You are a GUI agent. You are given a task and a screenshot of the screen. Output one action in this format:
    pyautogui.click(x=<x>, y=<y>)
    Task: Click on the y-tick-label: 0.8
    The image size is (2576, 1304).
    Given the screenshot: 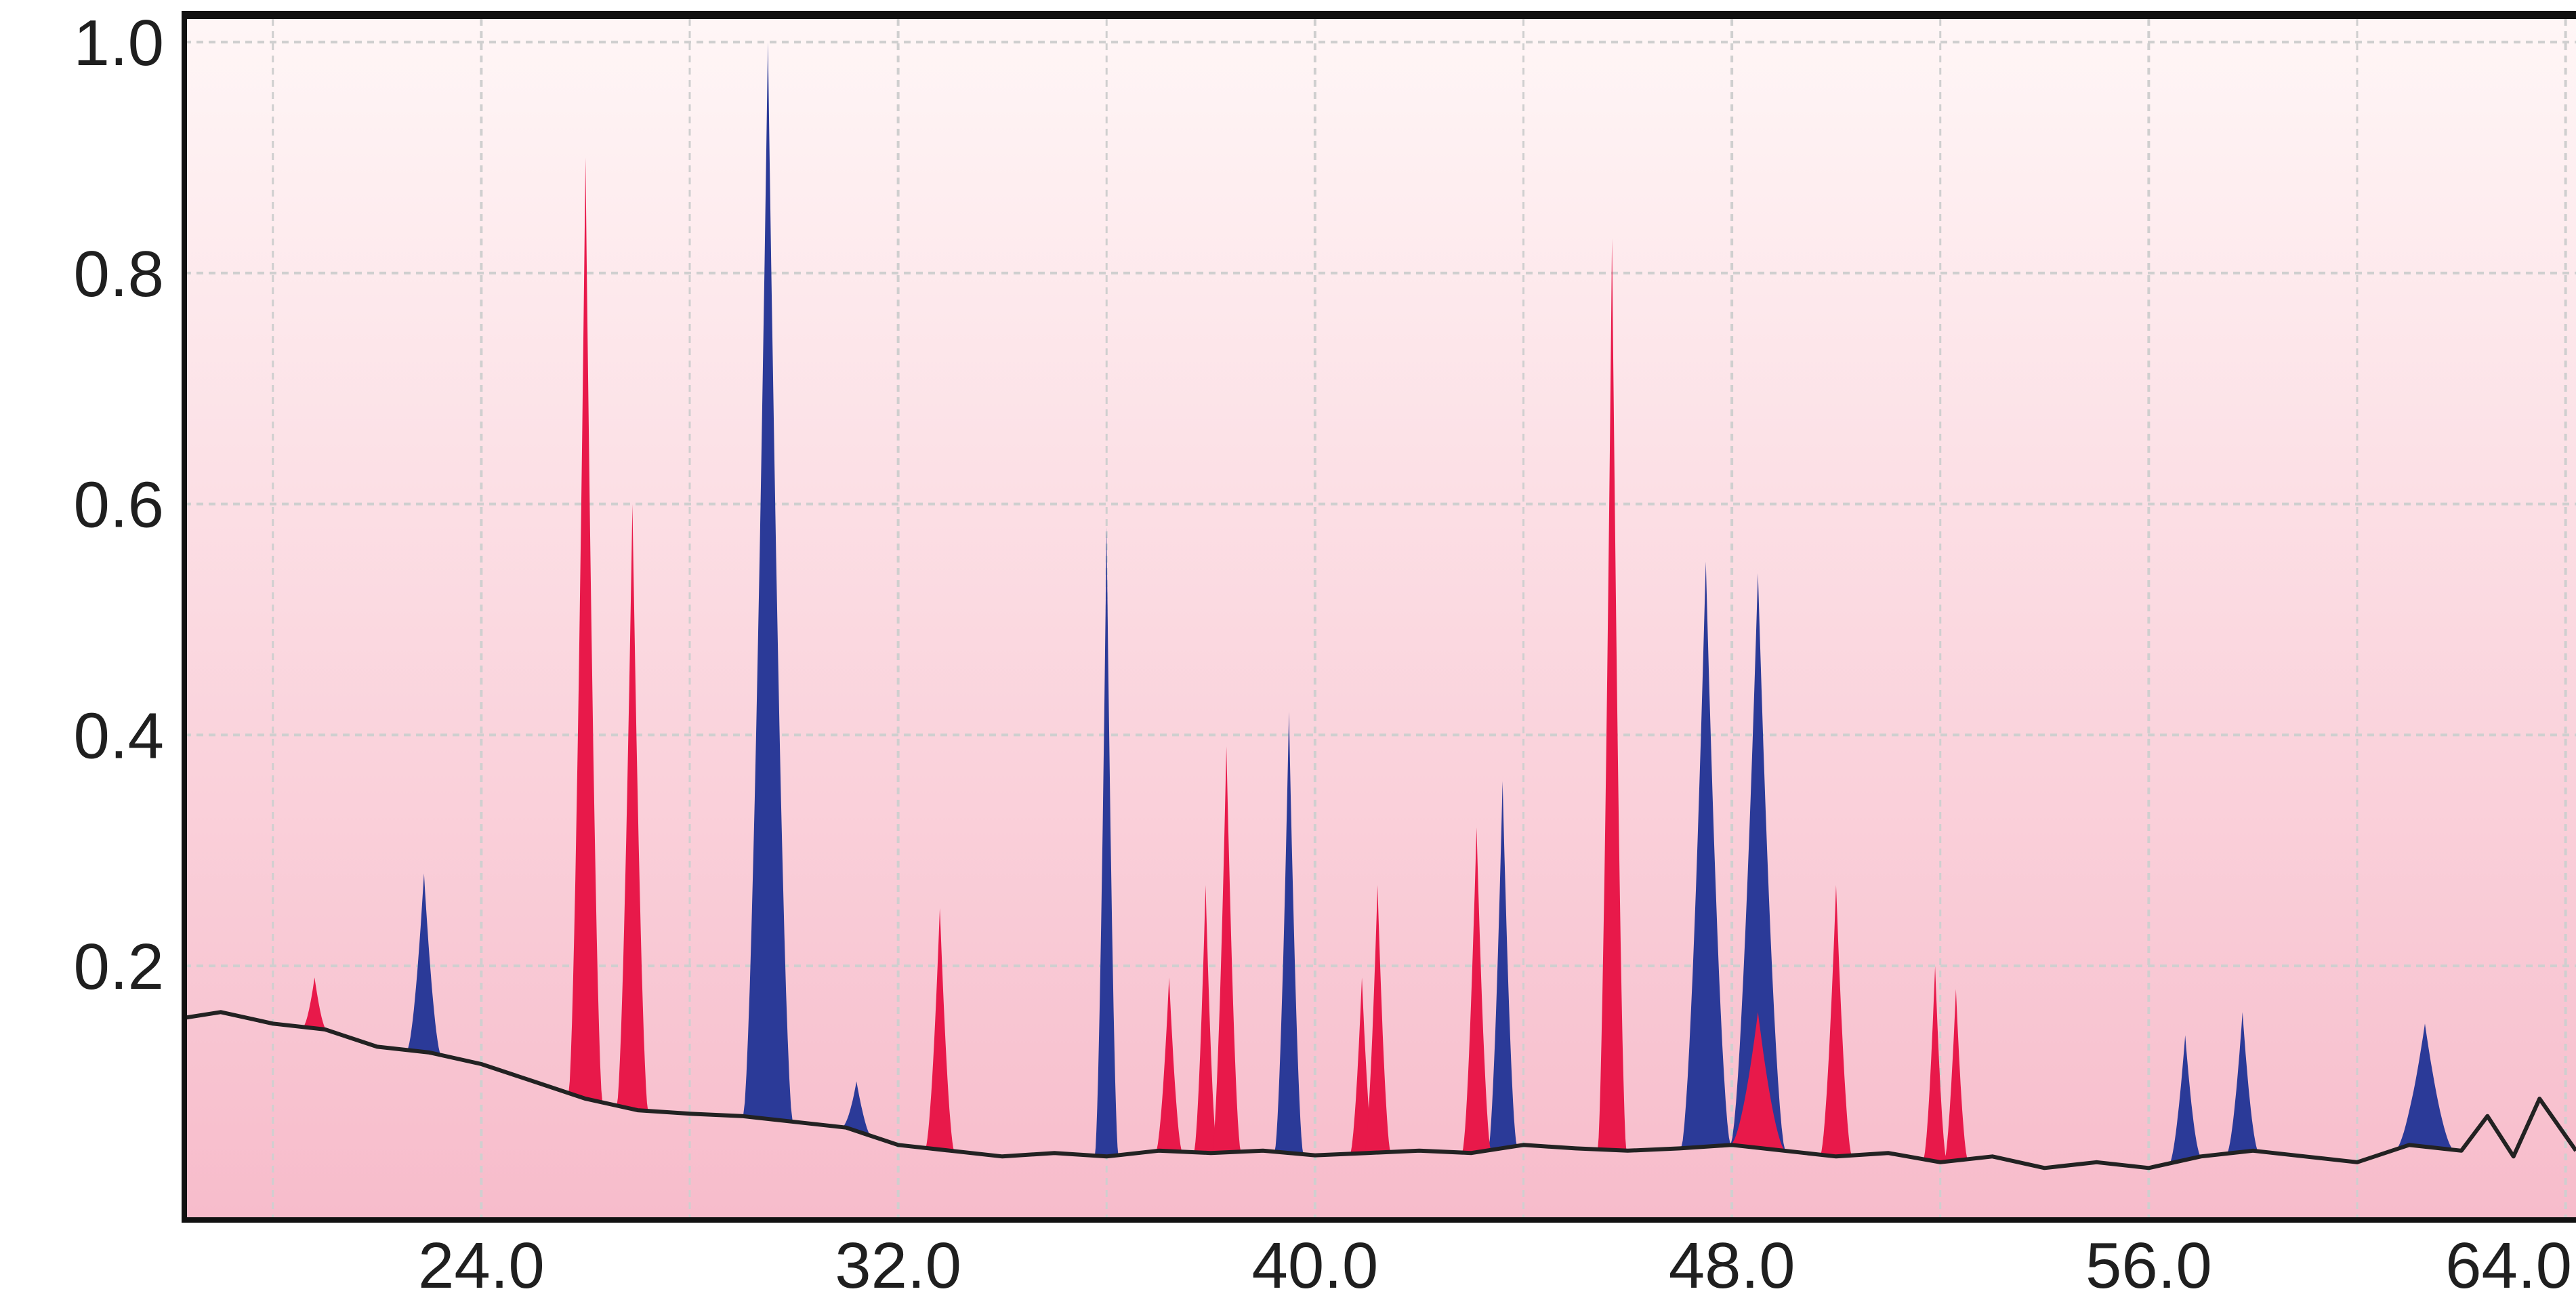 What is the action you would take?
    pyautogui.click(x=119, y=274)
    